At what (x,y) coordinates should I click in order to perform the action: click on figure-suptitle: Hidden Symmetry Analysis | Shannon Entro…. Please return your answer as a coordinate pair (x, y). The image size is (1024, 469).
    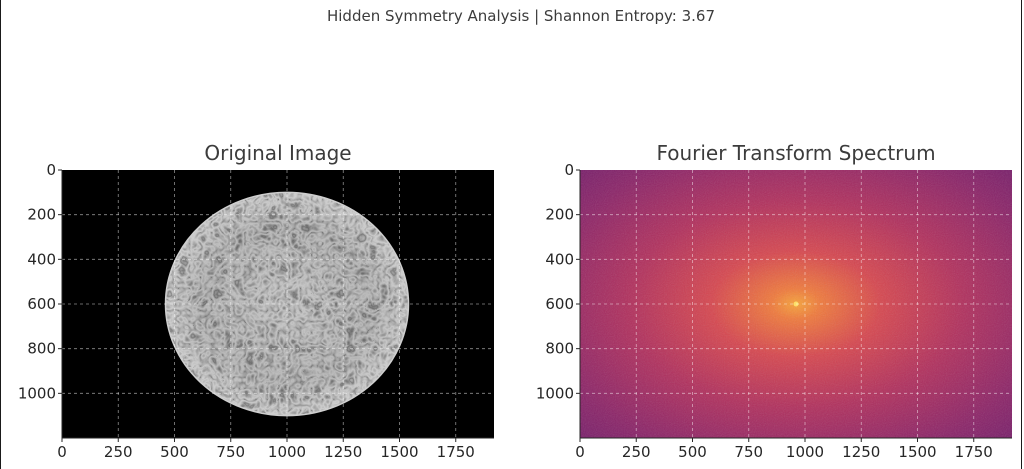
    Looking at the image, I should click on (521, 16).